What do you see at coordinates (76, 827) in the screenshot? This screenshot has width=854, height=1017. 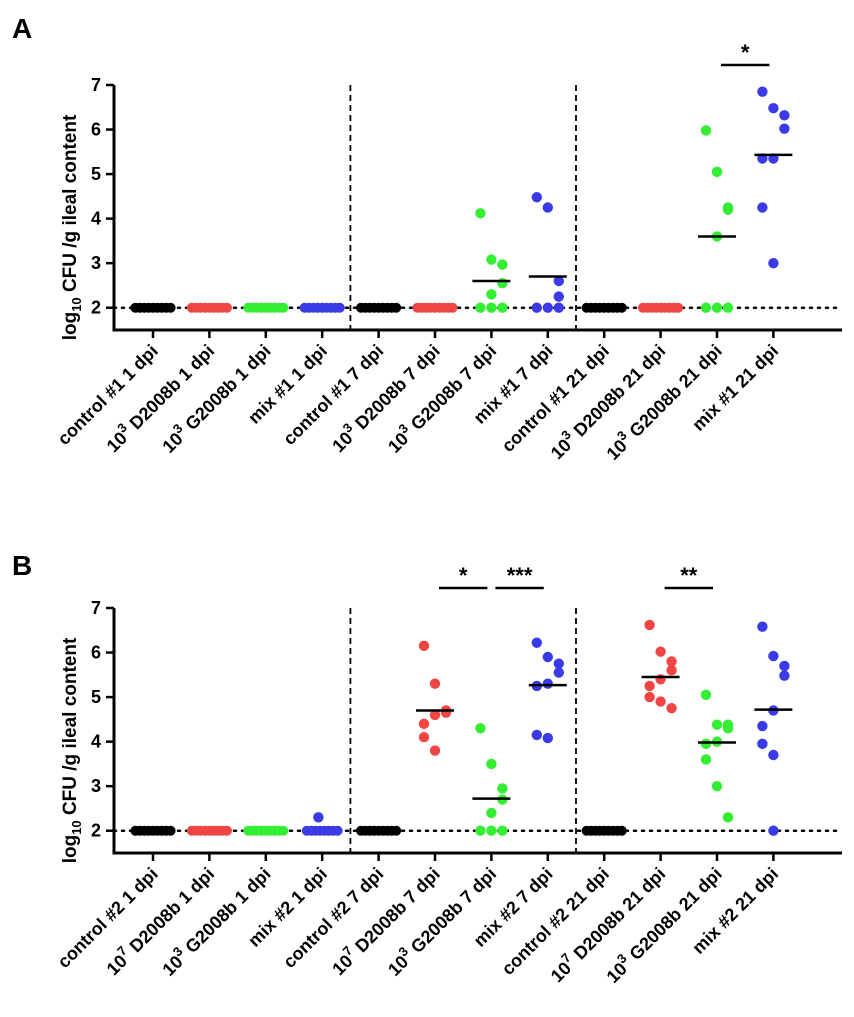 I see `y-axis-title-subscript: 10` at bounding box center [76, 827].